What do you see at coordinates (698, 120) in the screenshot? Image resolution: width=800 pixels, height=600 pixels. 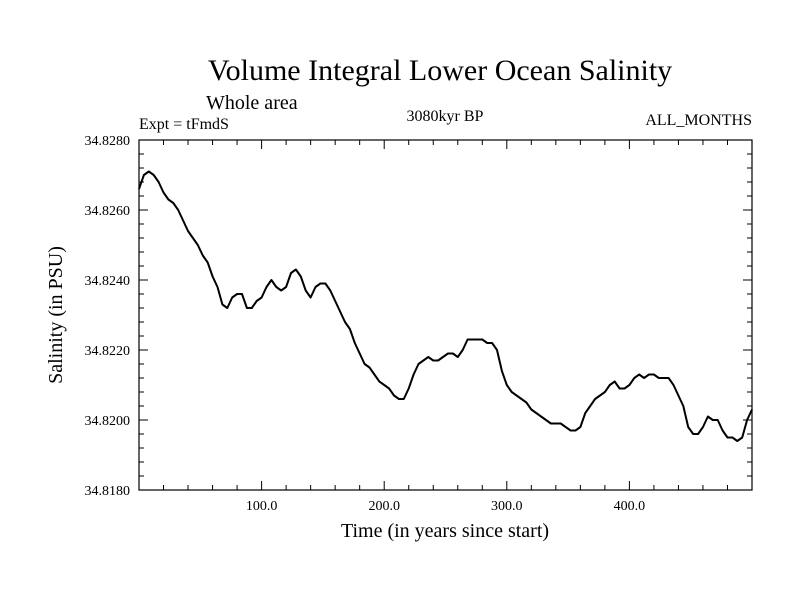 I see `months-label: ALL_MONTHS` at bounding box center [698, 120].